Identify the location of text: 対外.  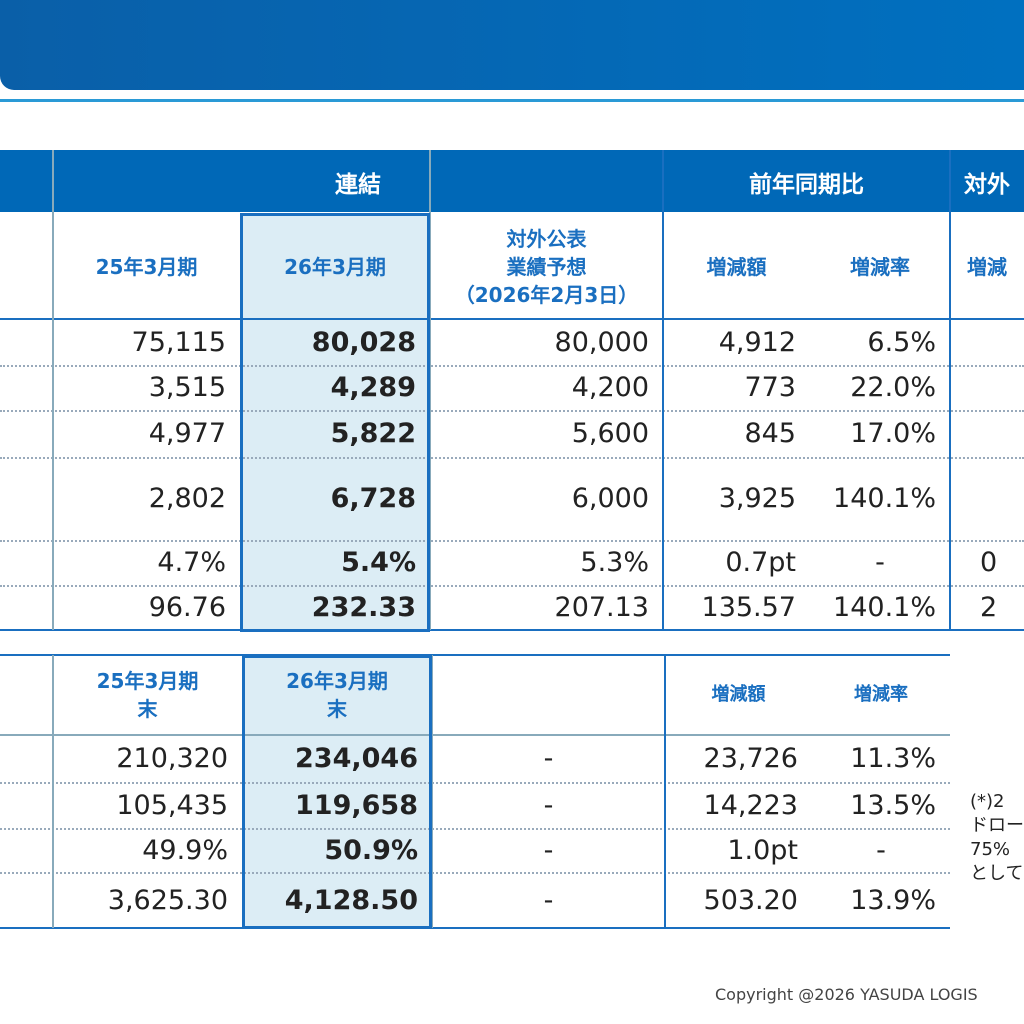
(987, 184).